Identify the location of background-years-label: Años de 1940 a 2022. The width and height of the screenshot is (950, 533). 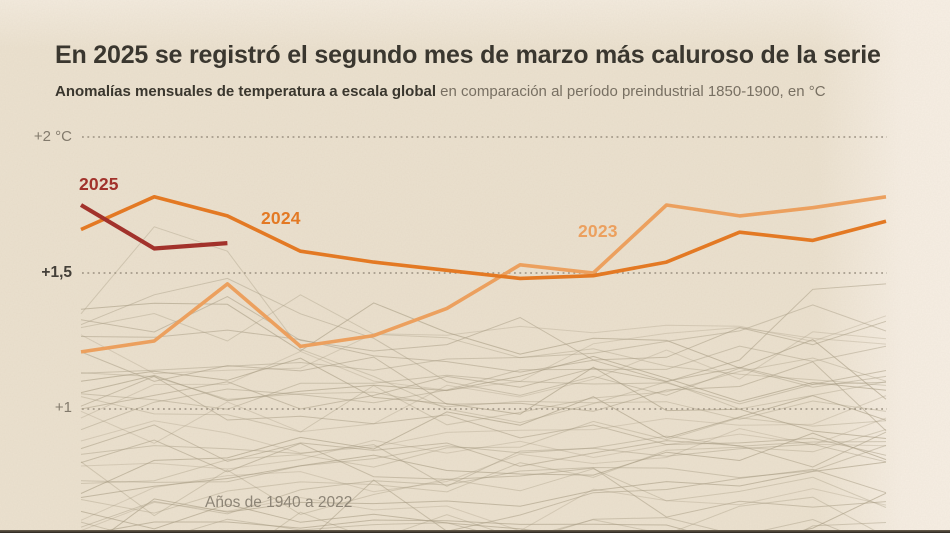
(279, 502).